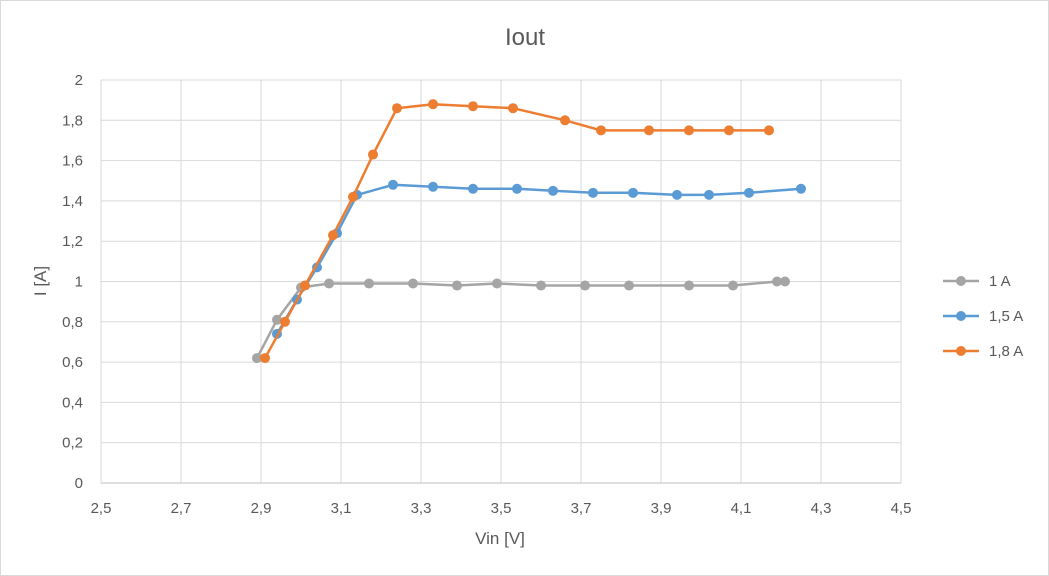  What do you see at coordinates (500, 538) in the screenshot?
I see `x-axis-title: Vin [V]` at bounding box center [500, 538].